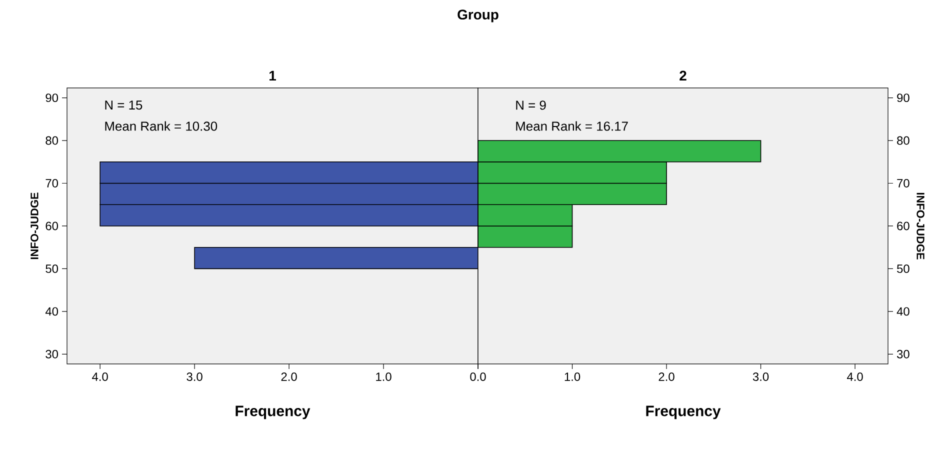 The image size is (944, 450). What do you see at coordinates (683, 75) in the screenshot?
I see `chart-subtitle: 2` at bounding box center [683, 75].